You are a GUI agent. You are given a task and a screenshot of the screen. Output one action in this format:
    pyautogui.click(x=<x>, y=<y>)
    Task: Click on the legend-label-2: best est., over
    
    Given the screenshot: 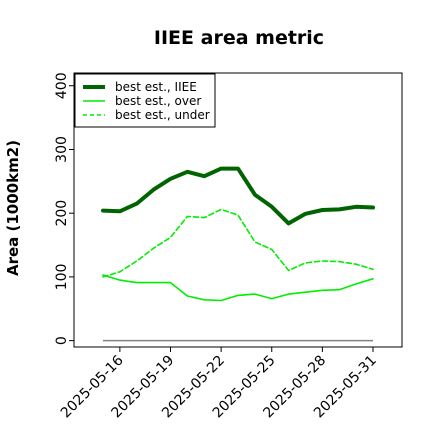 What is the action you would take?
    pyautogui.click(x=158, y=101)
    